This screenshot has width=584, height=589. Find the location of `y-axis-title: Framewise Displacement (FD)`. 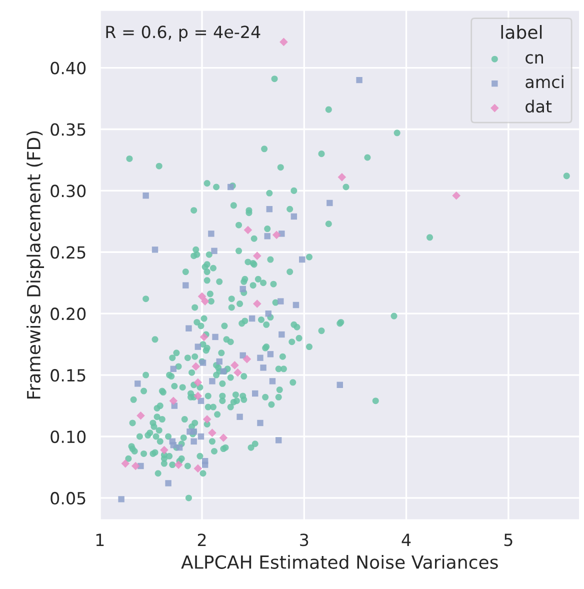

y-axis-title: Framewise Displacement (FD) is located at coordinates (35, 265).